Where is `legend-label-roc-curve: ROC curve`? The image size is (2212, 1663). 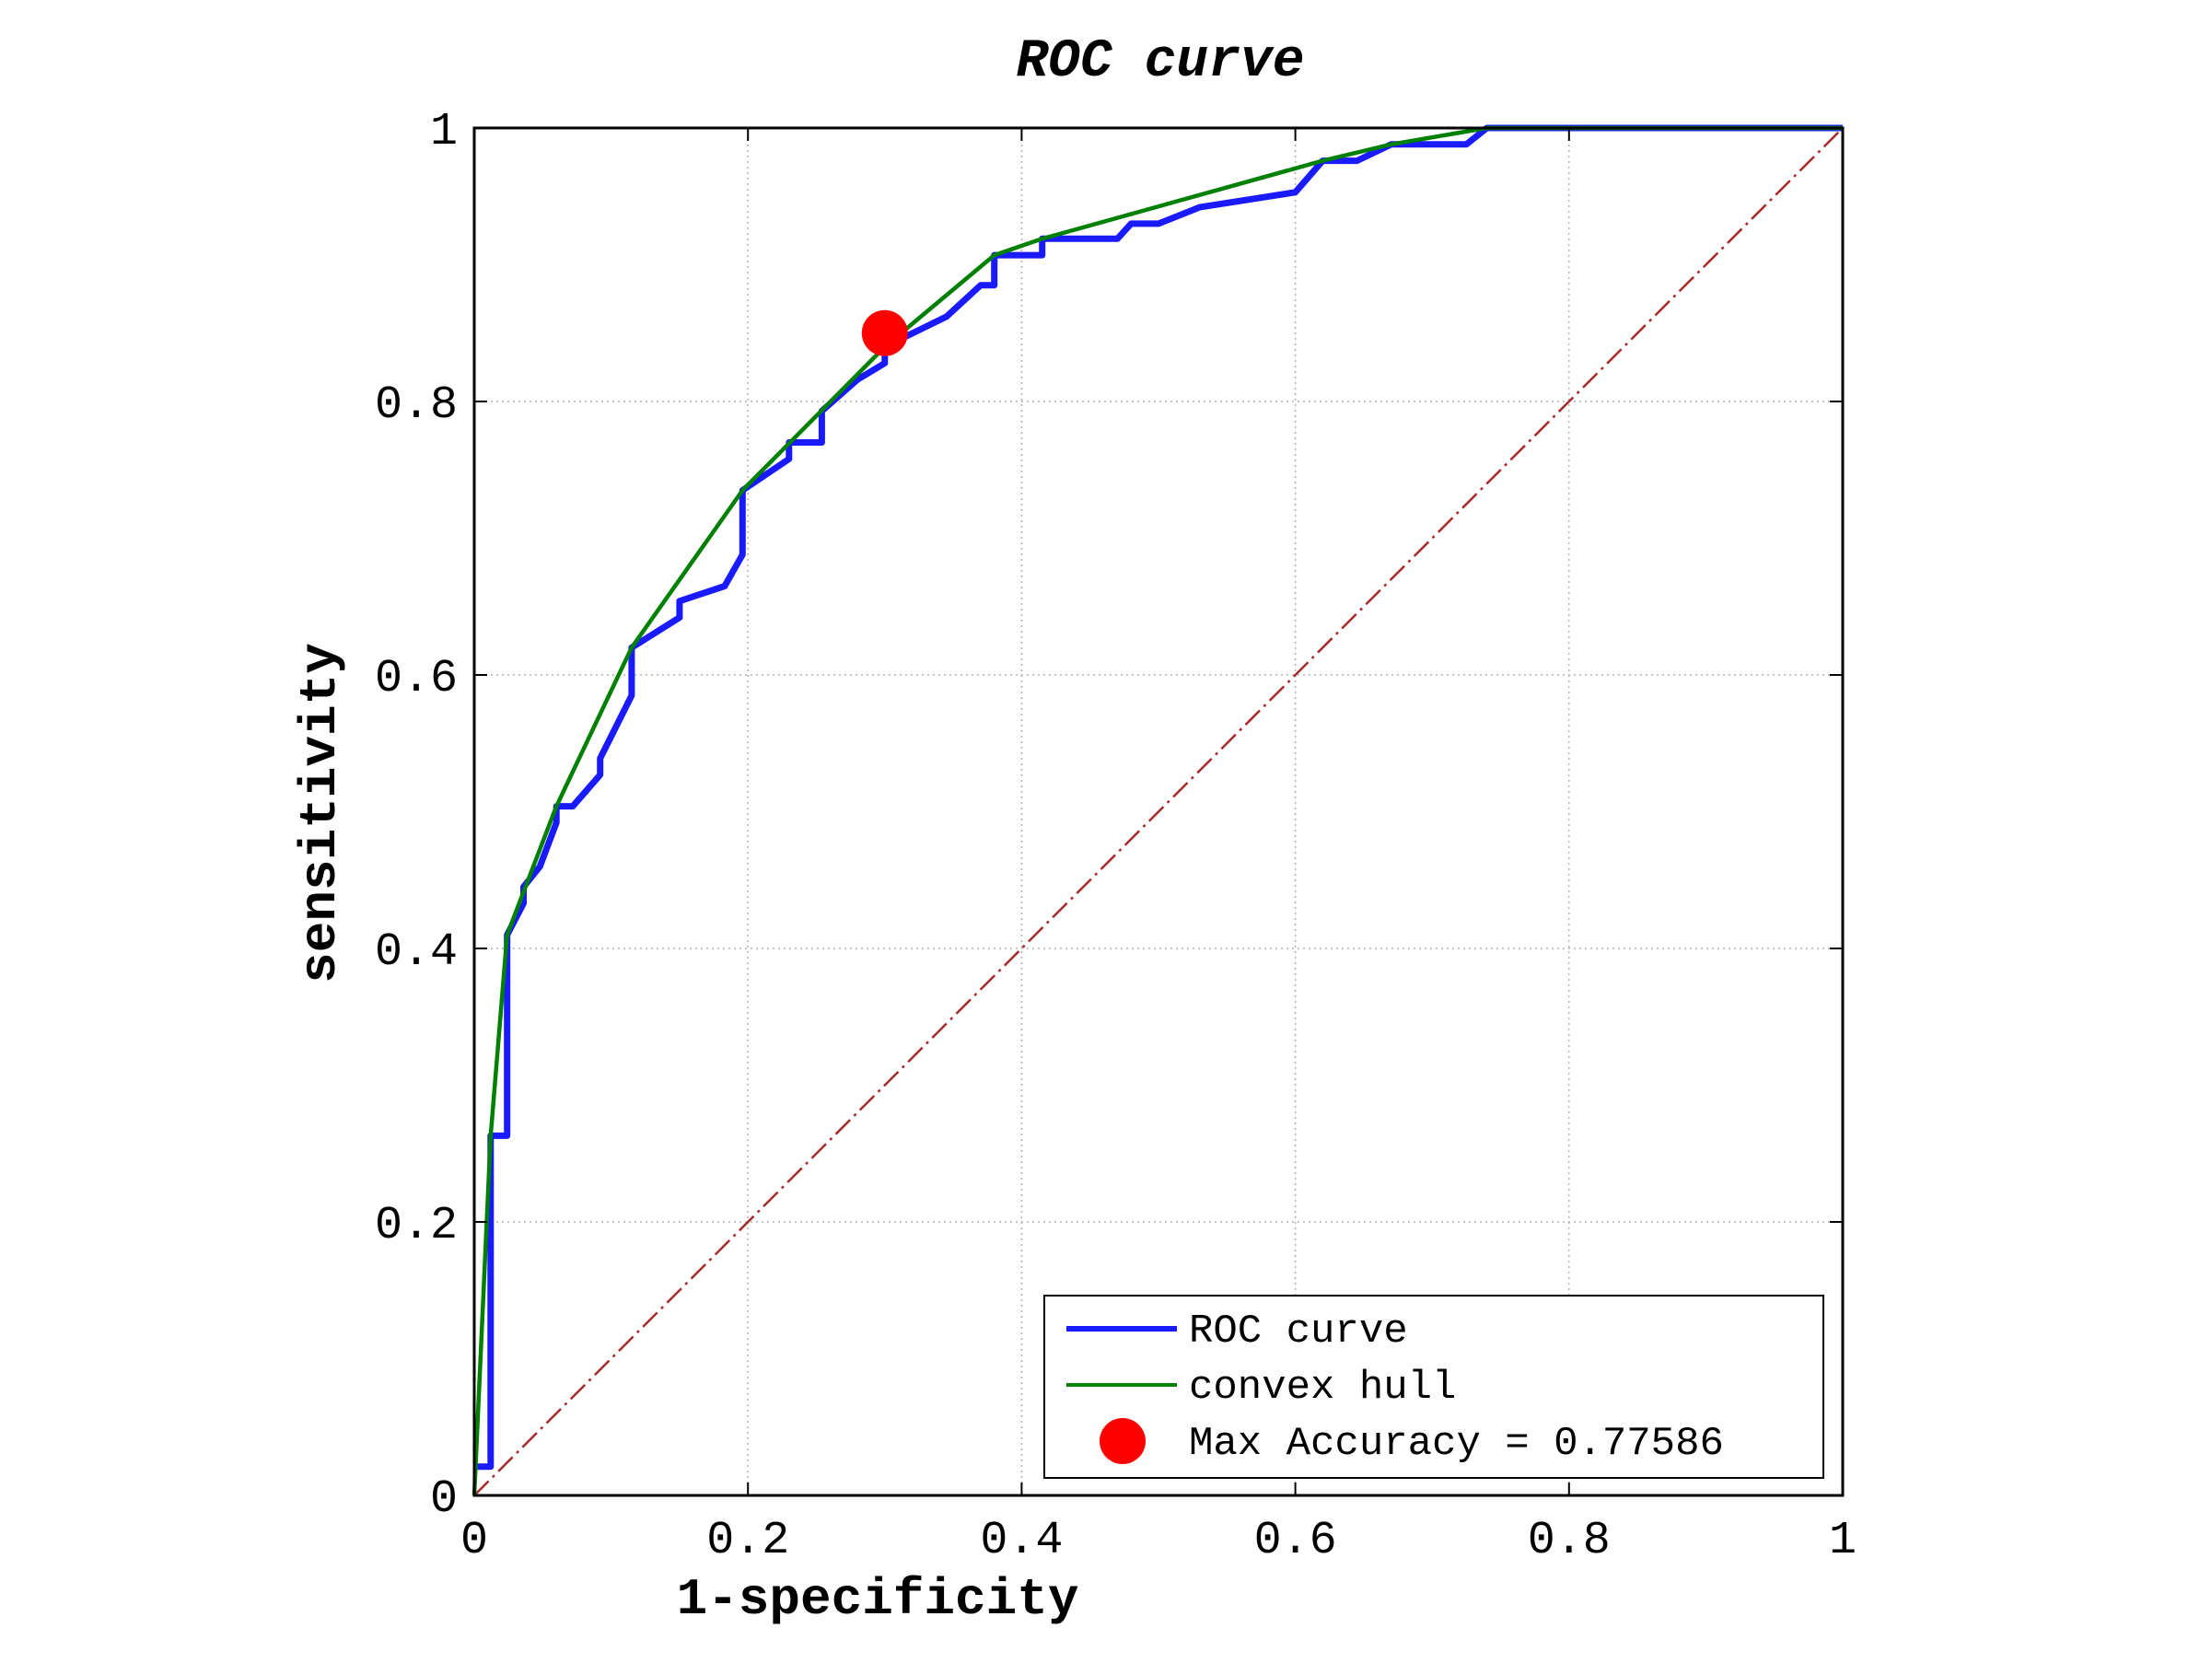 legend-label-roc-curve: ROC curve is located at coordinates (1299, 1331).